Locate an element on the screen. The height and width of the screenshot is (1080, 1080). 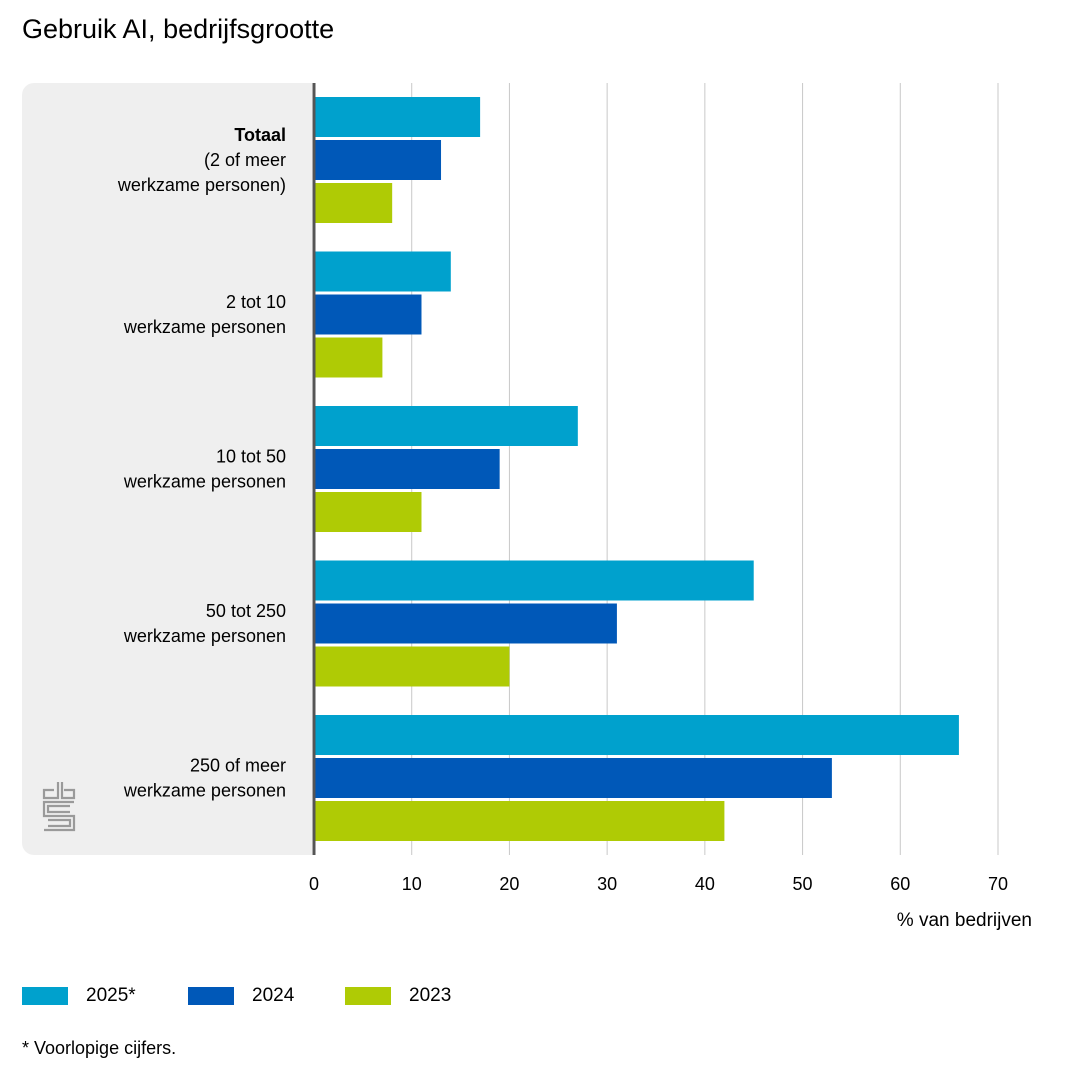
bar-2023-cat4 is located at coordinates (519, 821).